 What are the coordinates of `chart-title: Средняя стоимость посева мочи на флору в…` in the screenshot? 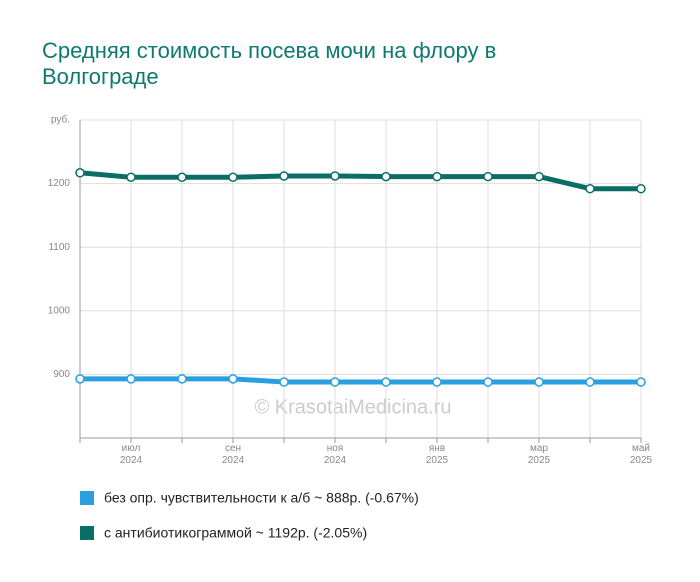 It's located at (269, 63).